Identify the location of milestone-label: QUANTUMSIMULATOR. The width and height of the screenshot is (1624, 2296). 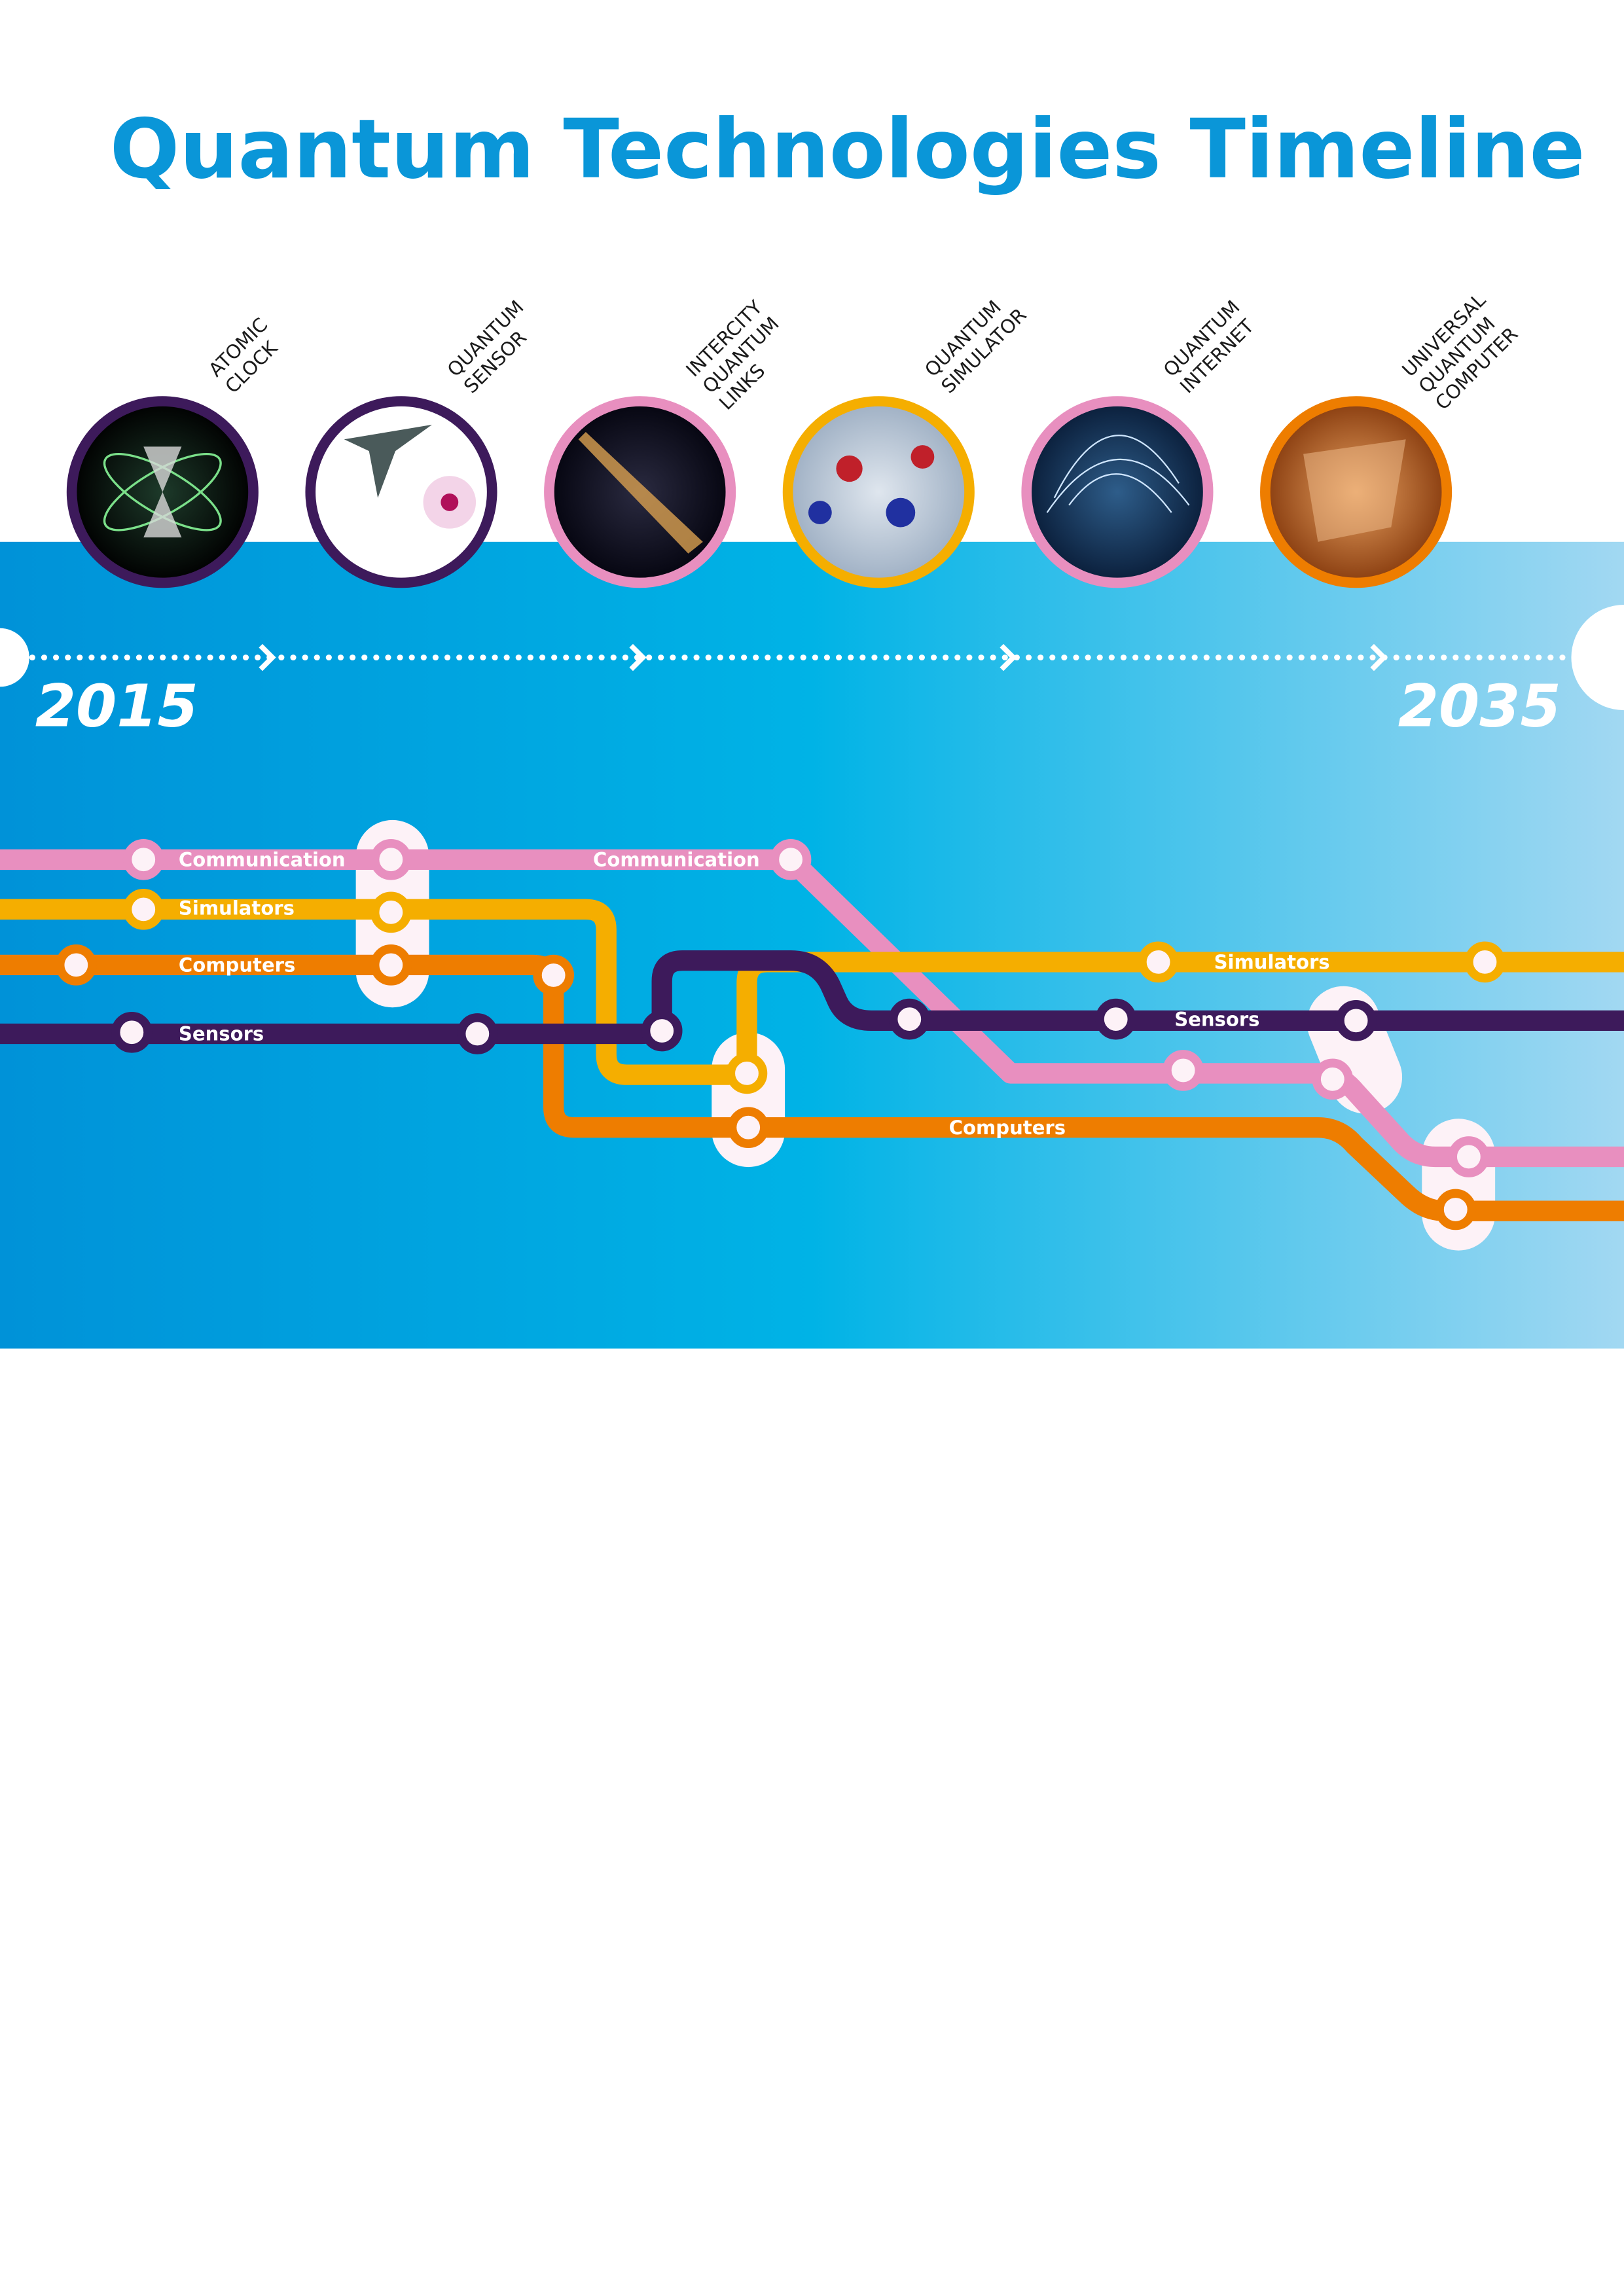
(975, 342).